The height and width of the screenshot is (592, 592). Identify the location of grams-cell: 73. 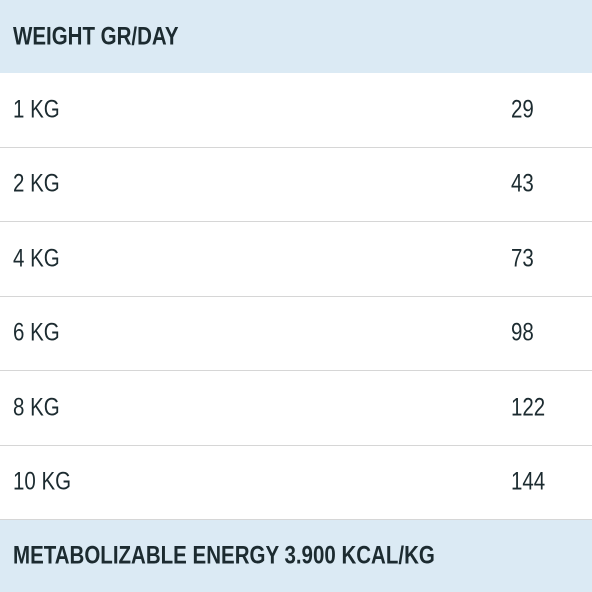
(522, 258).